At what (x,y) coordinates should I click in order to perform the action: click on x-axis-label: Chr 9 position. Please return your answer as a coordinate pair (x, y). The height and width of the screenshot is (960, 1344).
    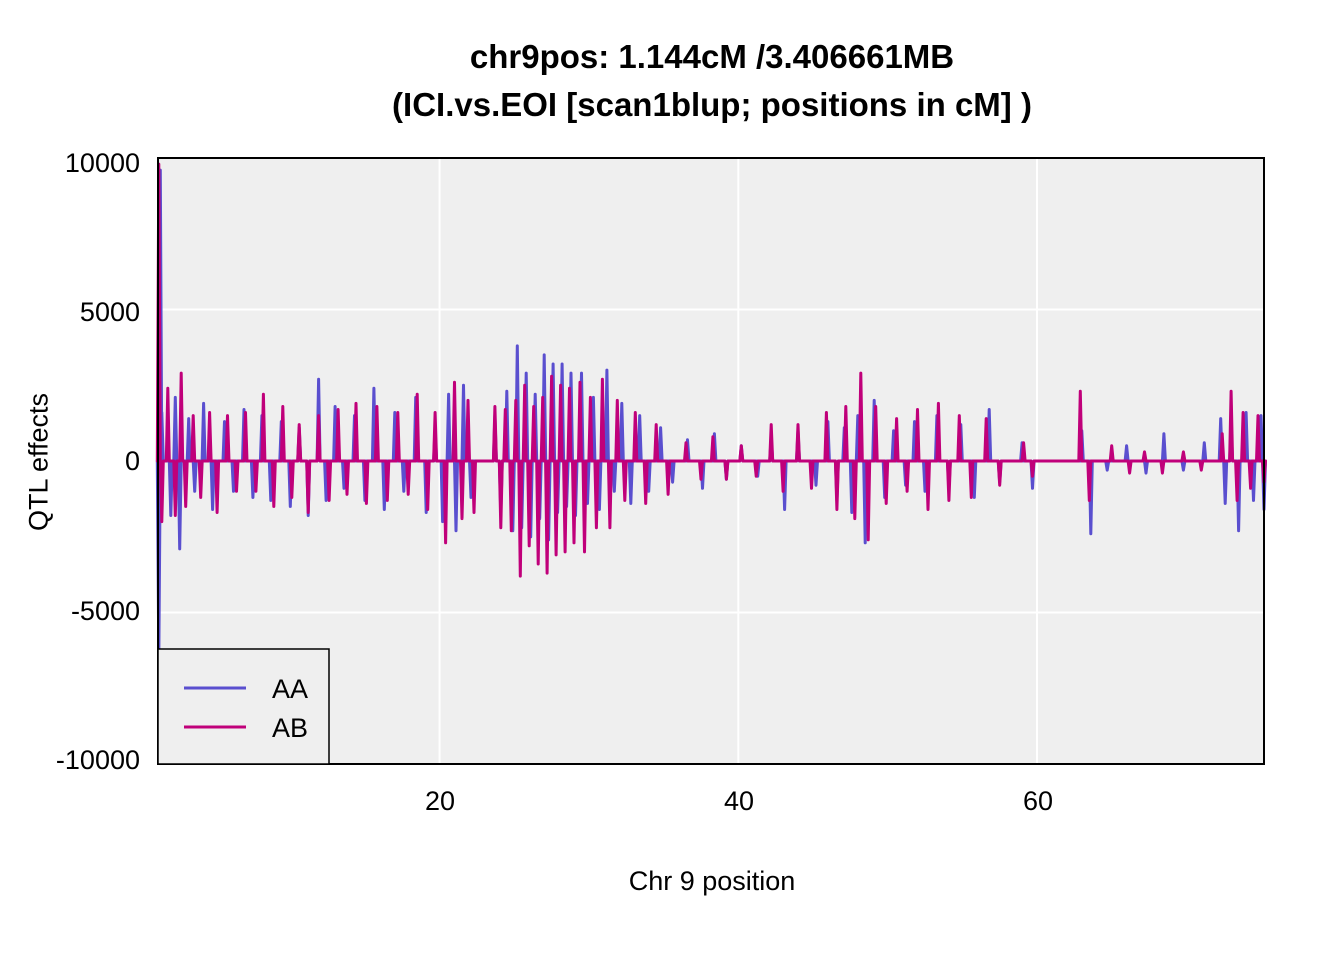
    Looking at the image, I should click on (712, 881).